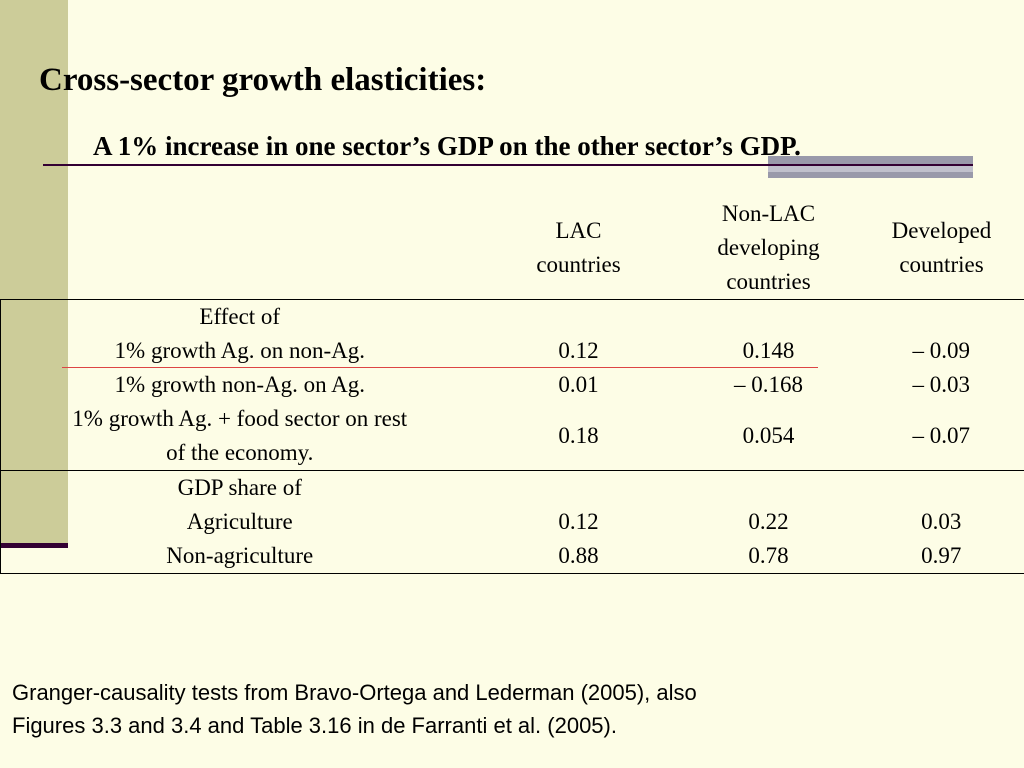 The image size is (1024, 768). Describe the element at coordinates (239, 385) in the screenshot. I see `row-label: 1% growth non-Ag. on Ag.` at that location.